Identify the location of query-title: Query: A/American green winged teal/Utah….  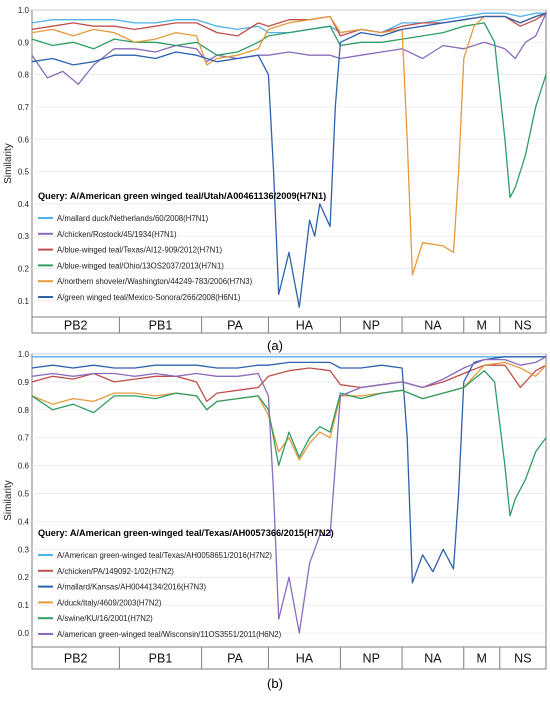
(182, 196).